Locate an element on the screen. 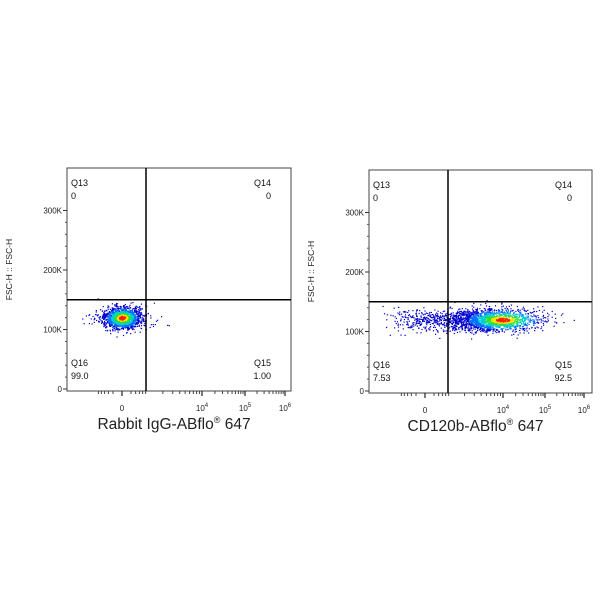  quadrant-value-q14: 0 is located at coordinates (268, 196).